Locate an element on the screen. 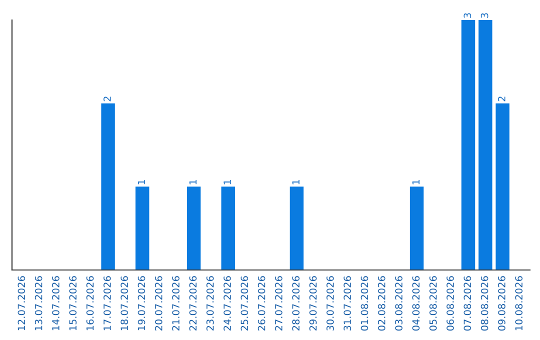 The image size is (540, 340). x-tick-label: 21.07.2026 is located at coordinates (176, 303).